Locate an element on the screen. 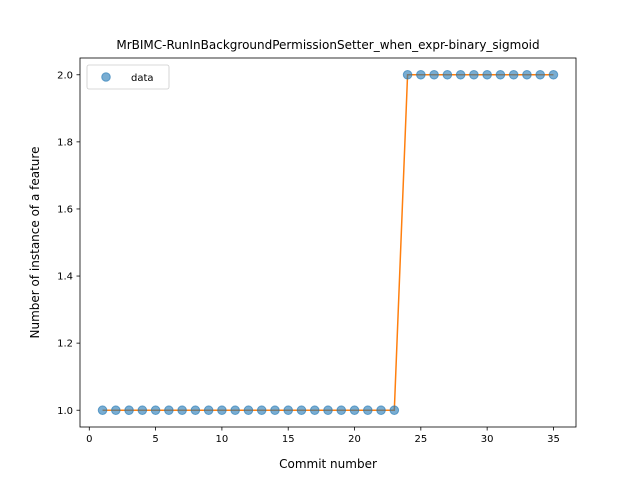 The width and height of the screenshot is (640, 480). x-tick-label: 5 is located at coordinates (155, 439).